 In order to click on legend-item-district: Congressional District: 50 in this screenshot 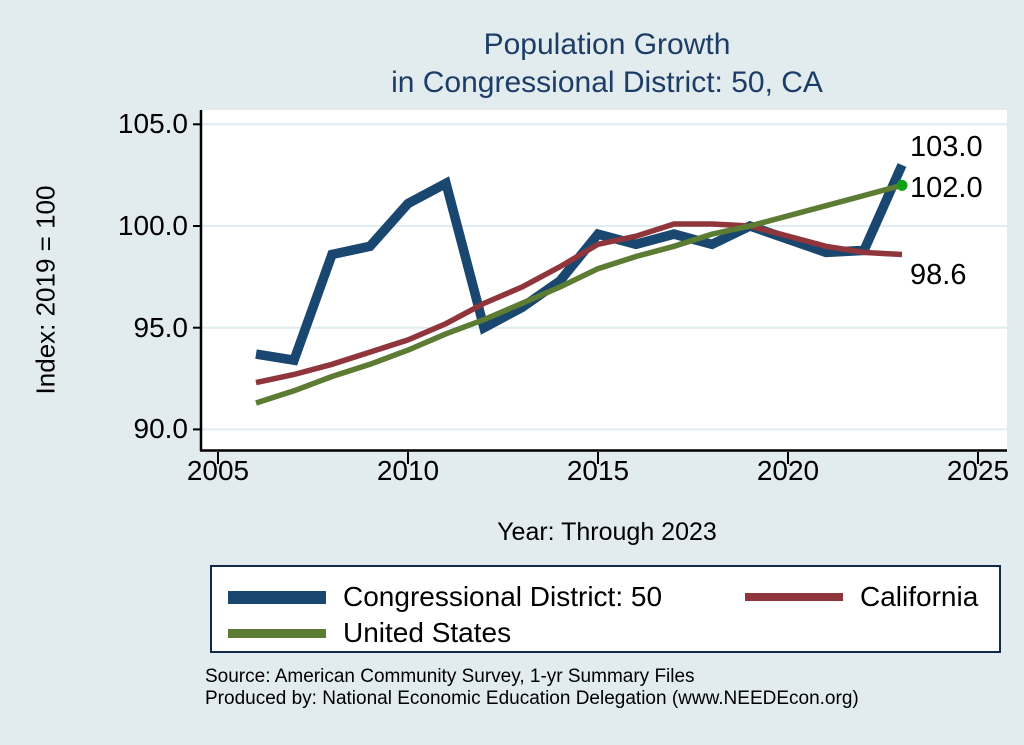, I will do `click(445, 597)`.